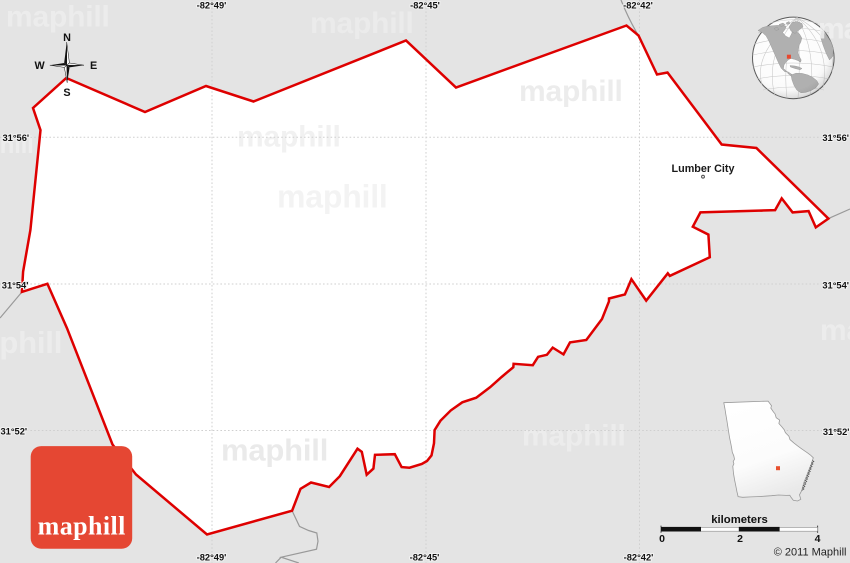 Image resolution: width=850 pixels, height=563 pixels. What do you see at coordinates (739, 520) in the screenshot?
I see `svg-text: kilometers` at bounding box center [739, 520].